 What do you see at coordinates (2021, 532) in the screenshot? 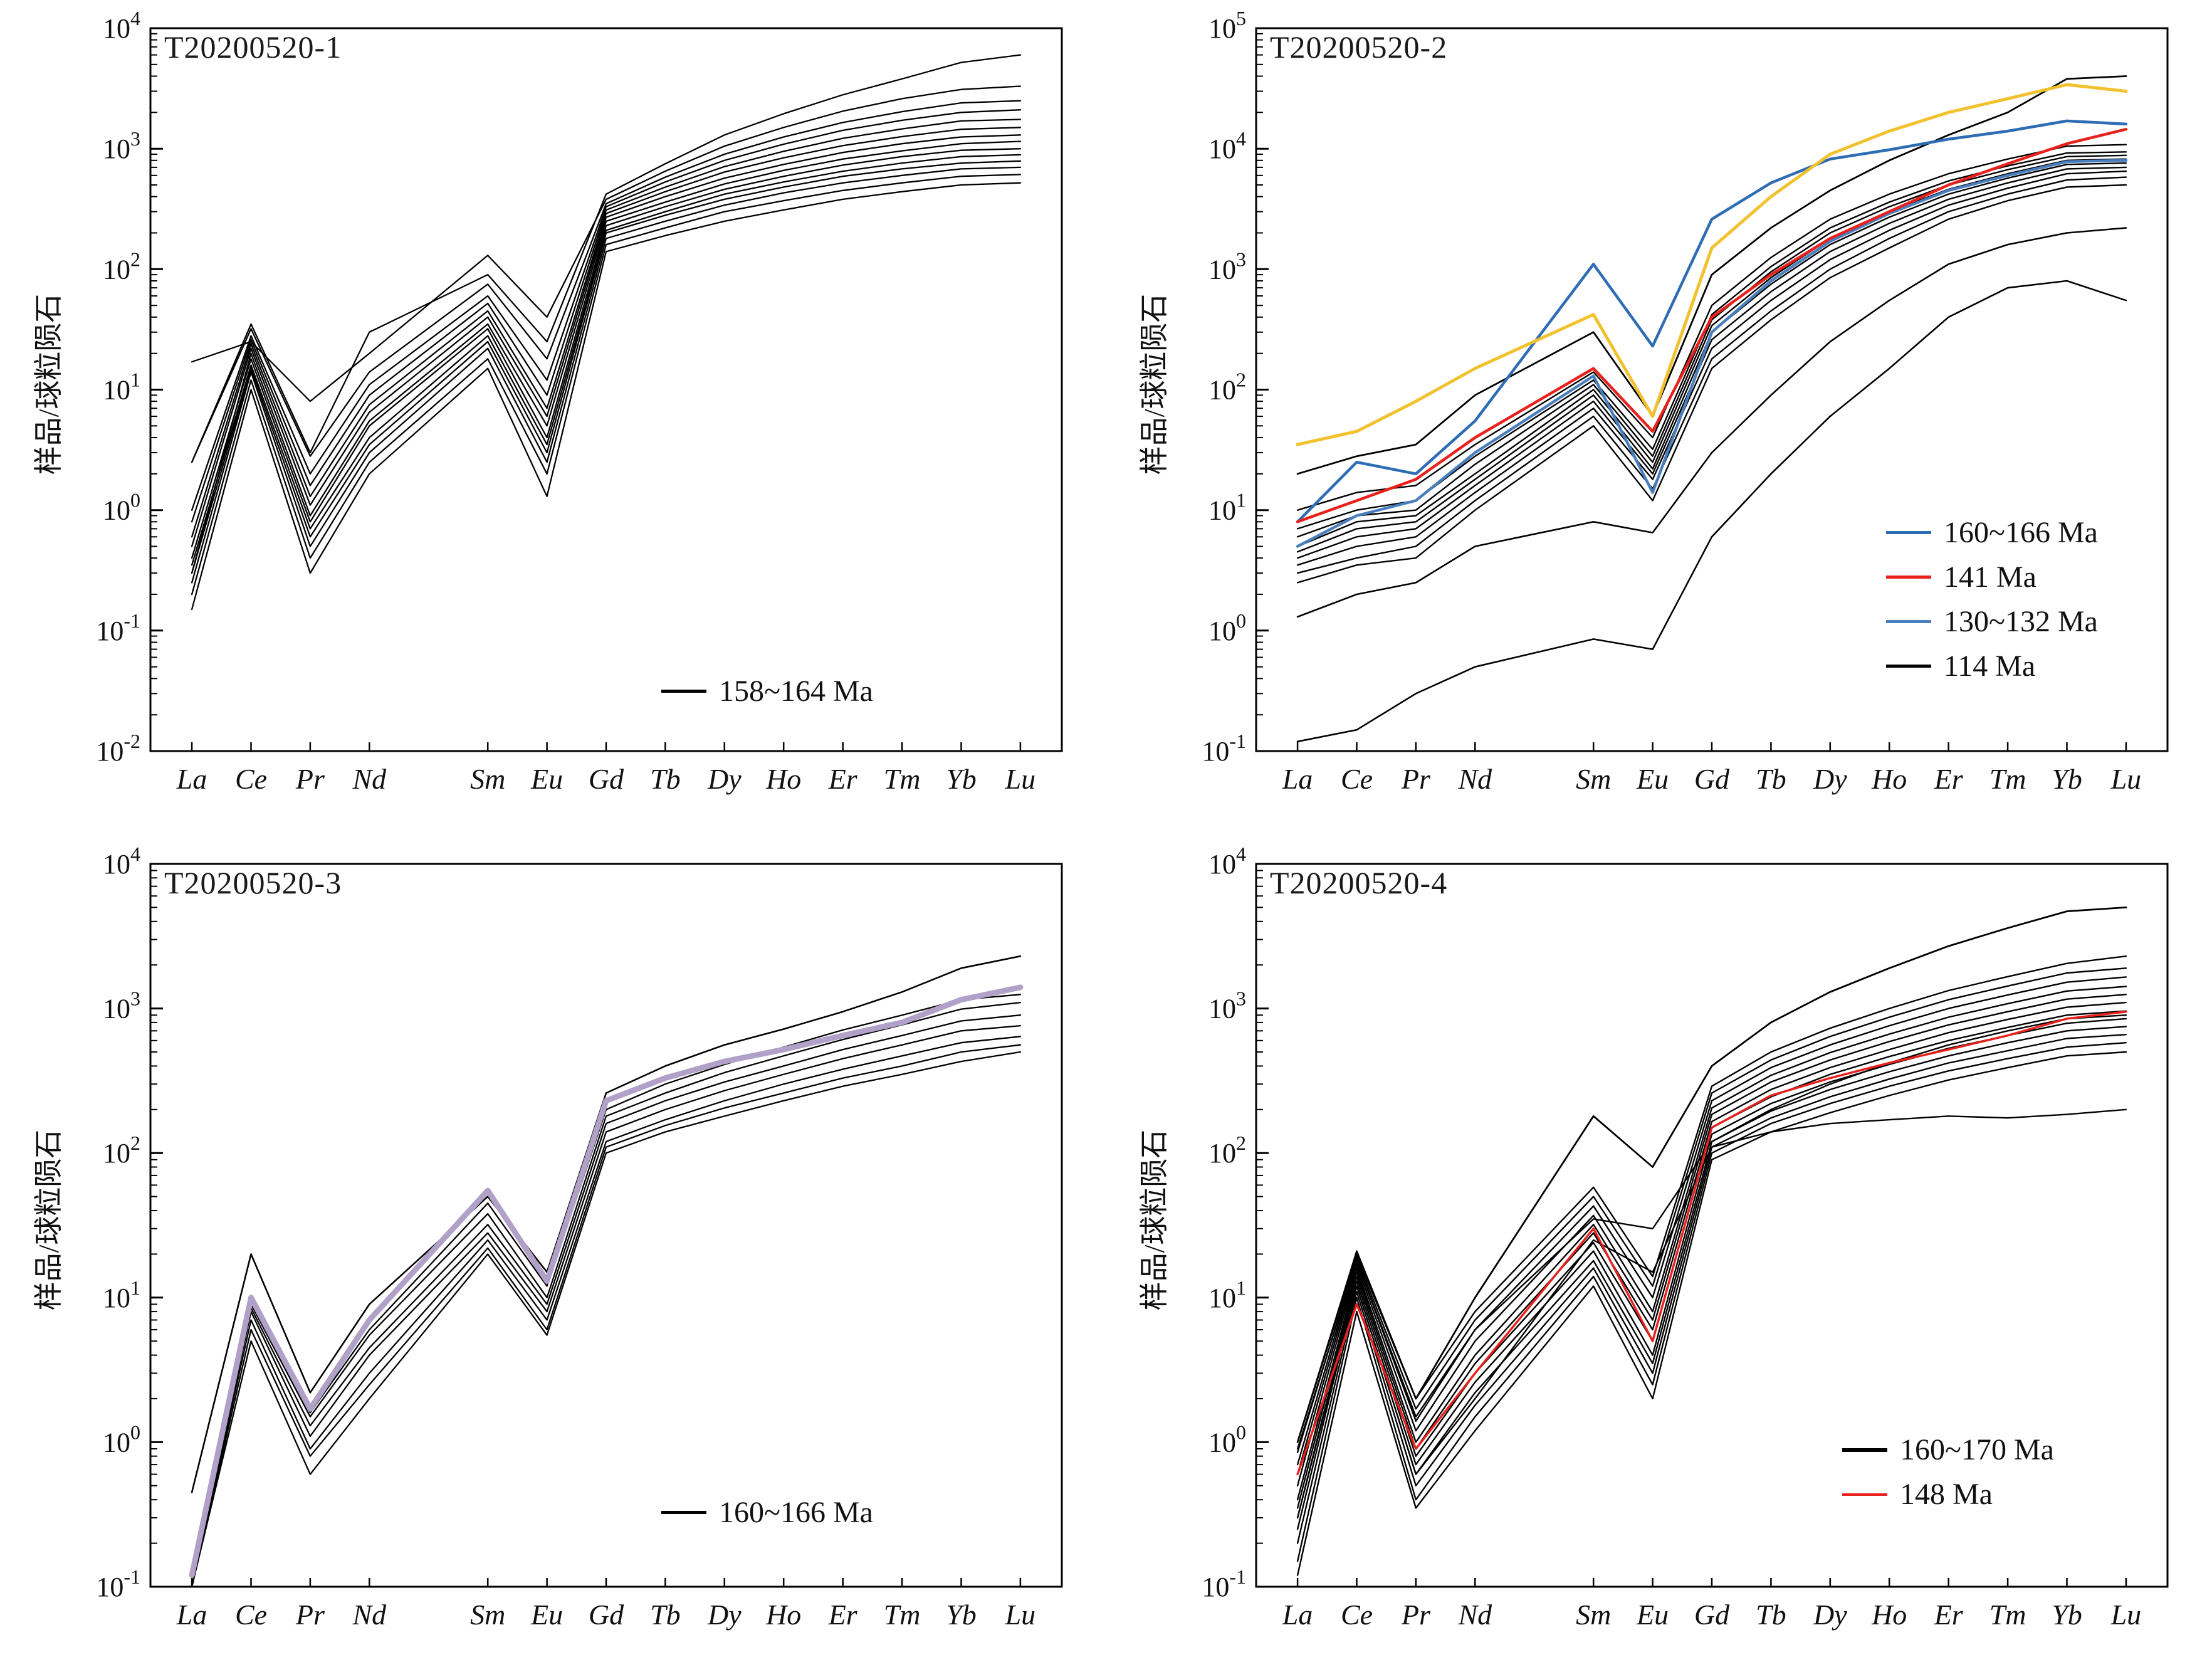
I see `legend-label: 160~166 Ma` at bounding box center [2021, 532].